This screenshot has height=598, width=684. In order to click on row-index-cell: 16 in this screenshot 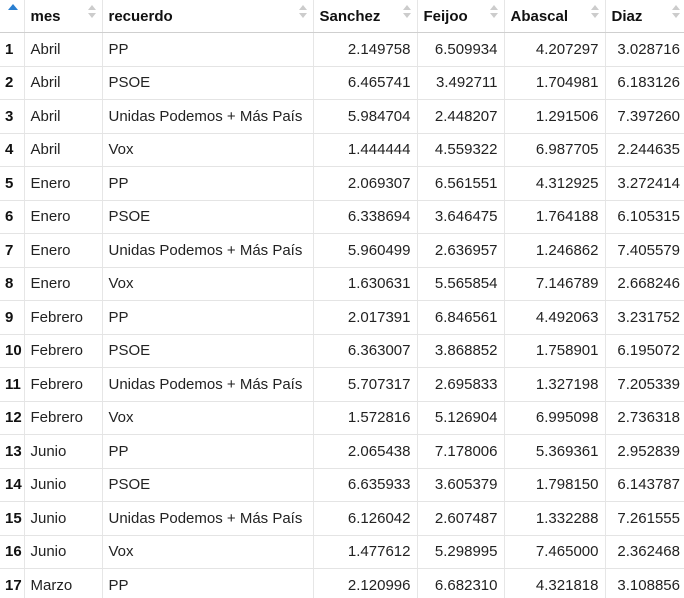, I will do `click(12, 552)`.